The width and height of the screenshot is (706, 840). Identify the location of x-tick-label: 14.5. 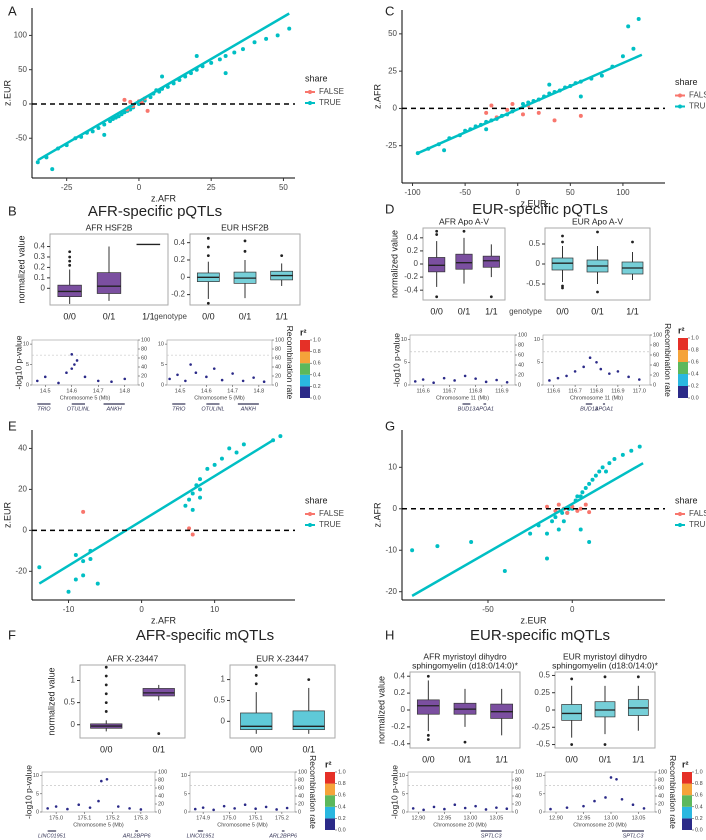
(45, 391).